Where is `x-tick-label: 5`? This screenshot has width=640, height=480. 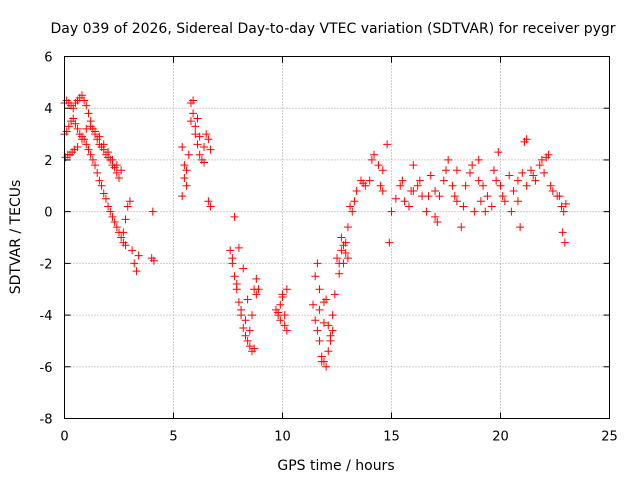
x-tick-label: 5 is located at coordinates (173, 437).